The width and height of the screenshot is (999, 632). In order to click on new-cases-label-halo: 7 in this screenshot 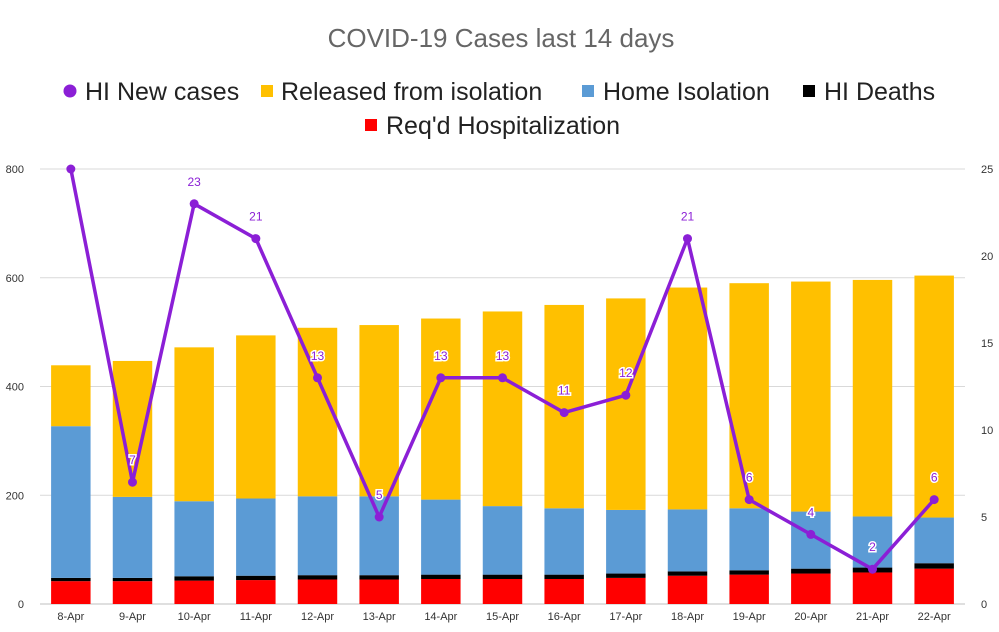, I will do `click(132, 460)`.